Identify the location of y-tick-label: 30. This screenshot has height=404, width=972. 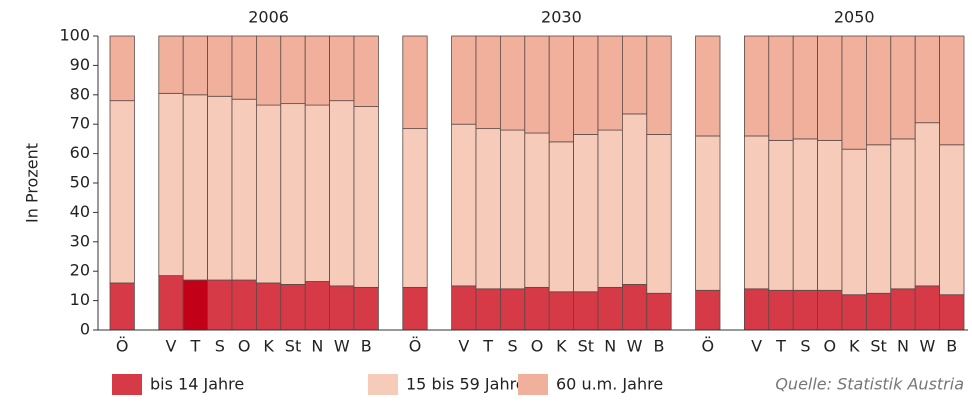
(80, 240).